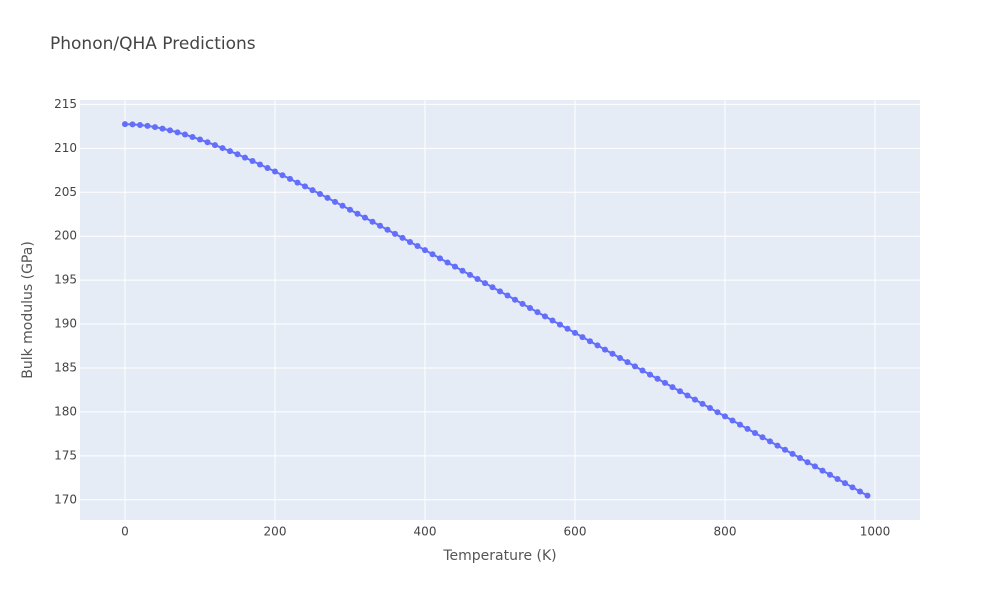  Describe the element at coordinates (65, 236) in the screenshot. I see `y-tick-label: 200` at that location.